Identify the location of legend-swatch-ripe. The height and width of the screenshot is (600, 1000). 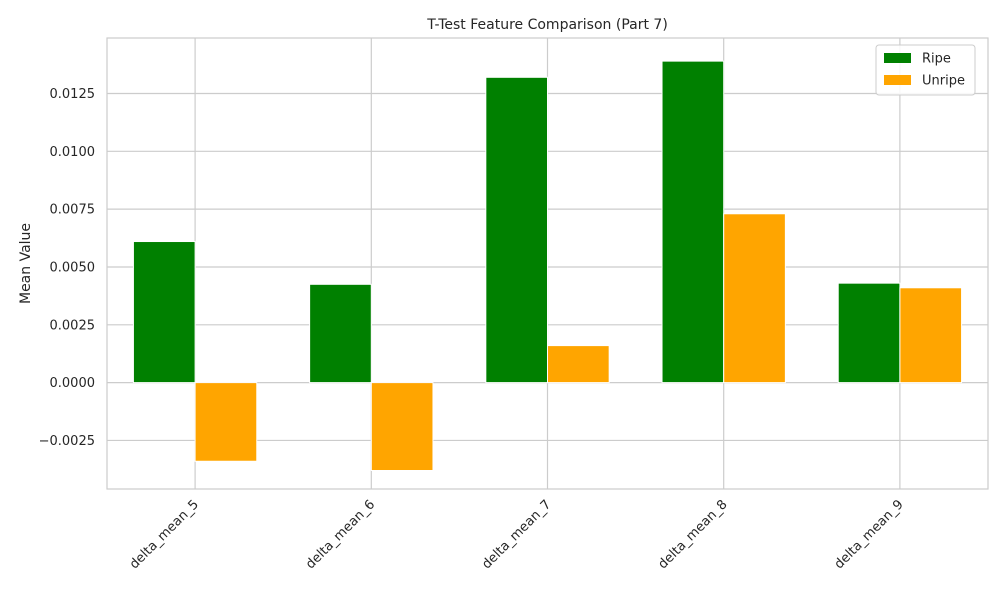
(897, 58).